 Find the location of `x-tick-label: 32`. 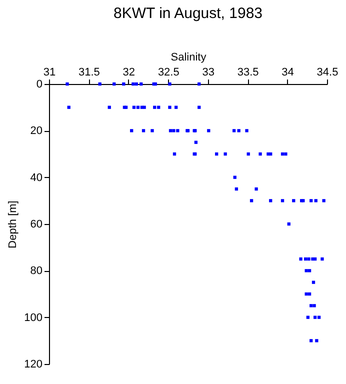

x-tick-label: 32 is located at coordinates (129, 72).